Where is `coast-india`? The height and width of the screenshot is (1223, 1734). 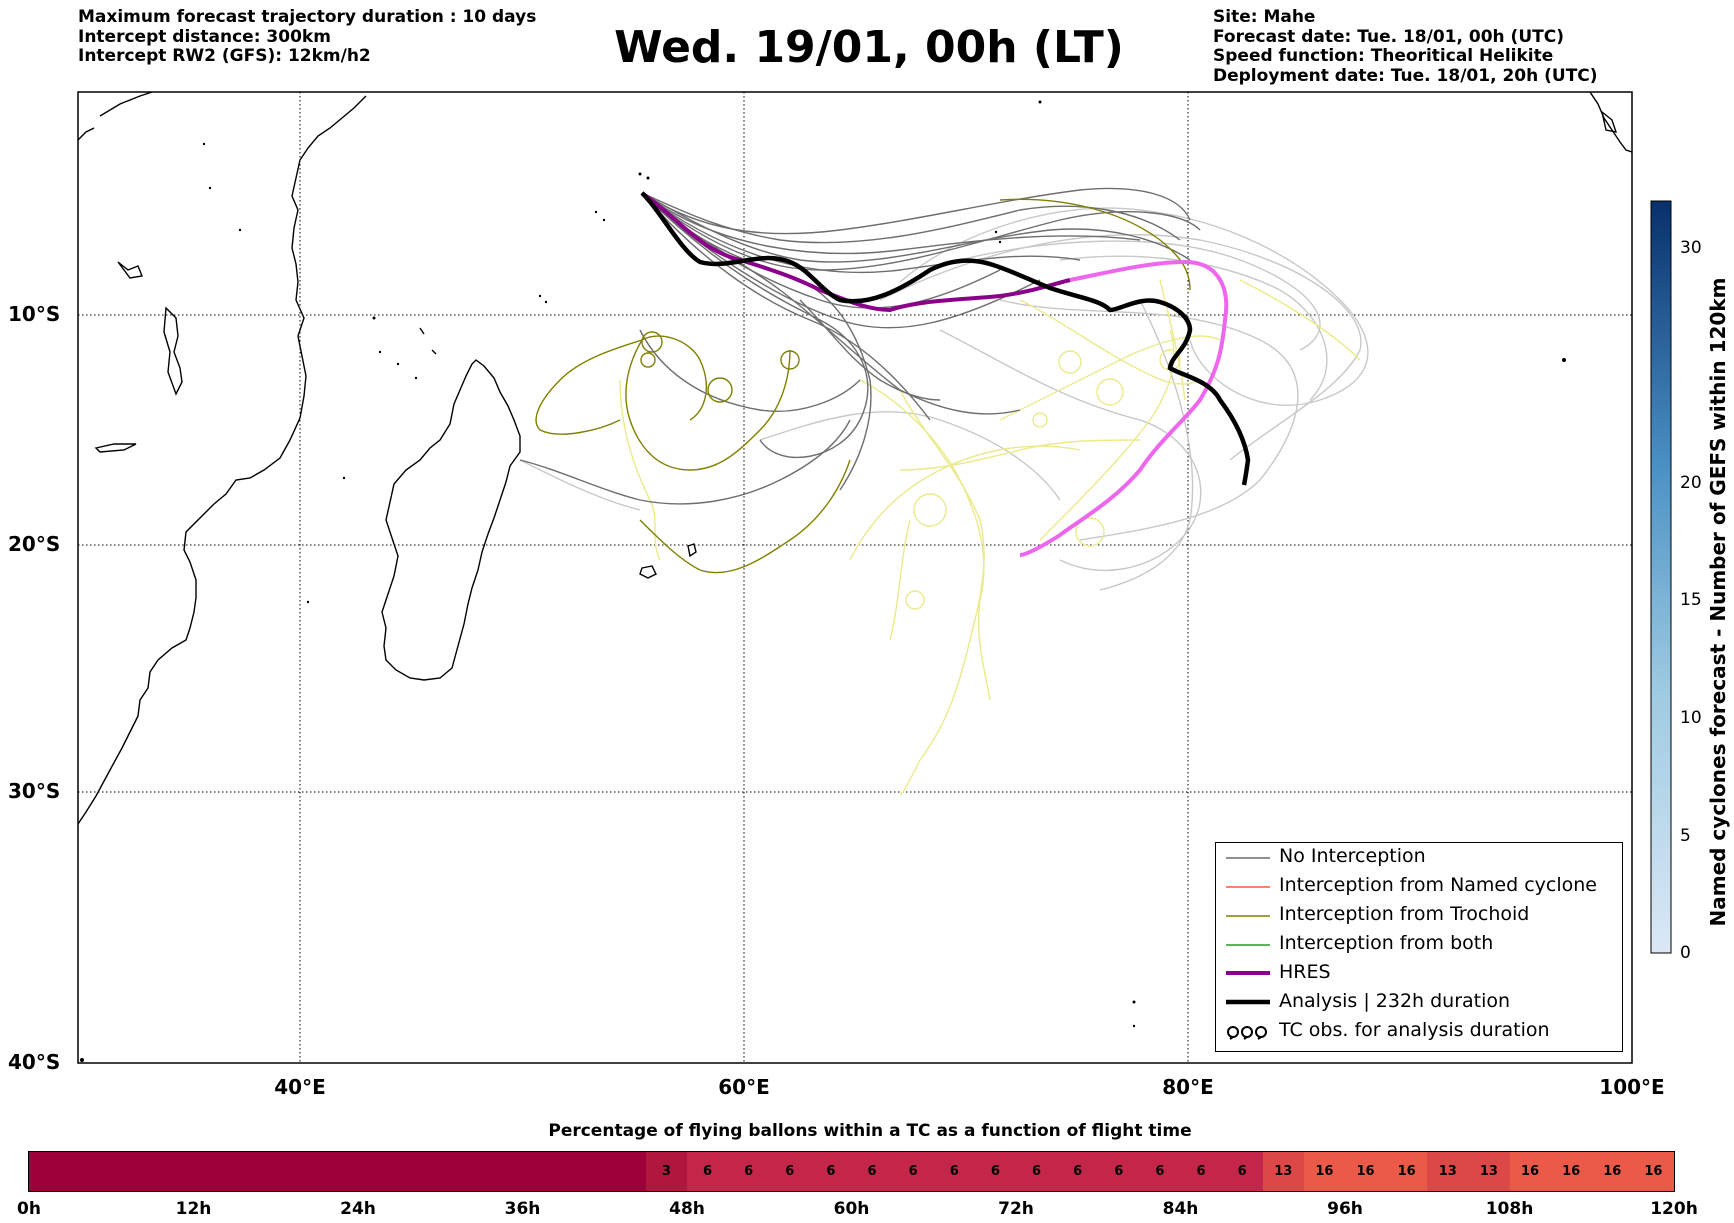 coast-india is located at coordinates (1611, 122).